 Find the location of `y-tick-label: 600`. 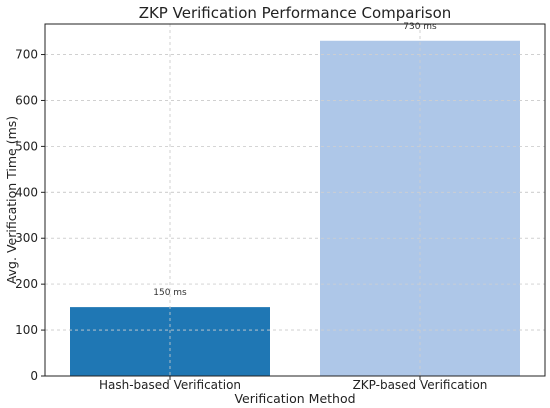

y-tick-label: 600 is located at coordinates (26, 100).